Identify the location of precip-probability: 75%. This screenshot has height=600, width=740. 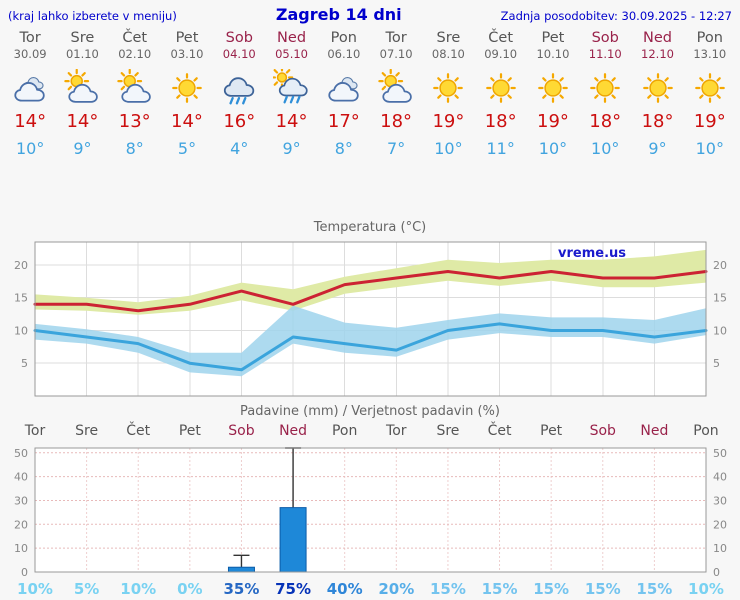
(293, 589).